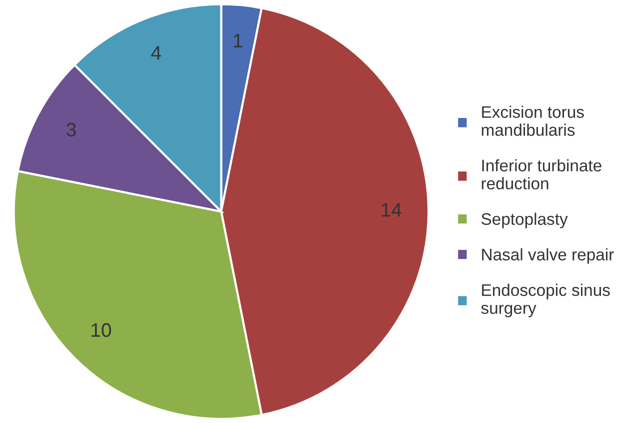  What do you see at coordinates (392, 210) in the screenshot?
I see `data-label: 14` at bounding box center [392, 210].